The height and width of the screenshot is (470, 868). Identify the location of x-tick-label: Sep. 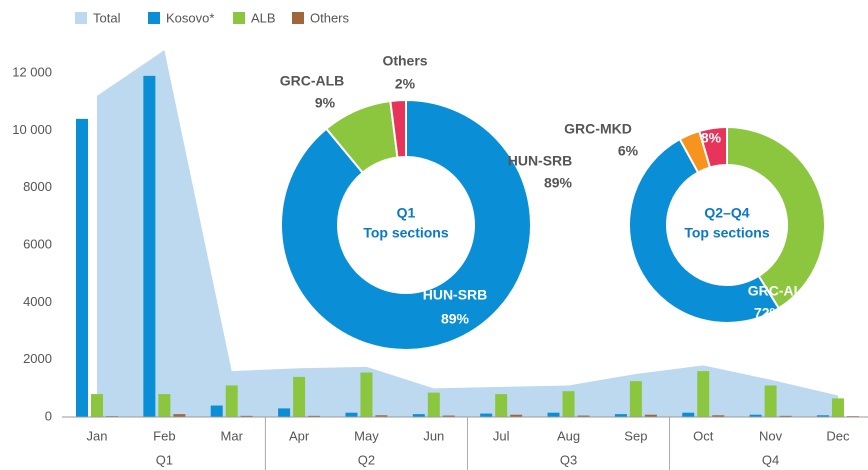
(635, 435).